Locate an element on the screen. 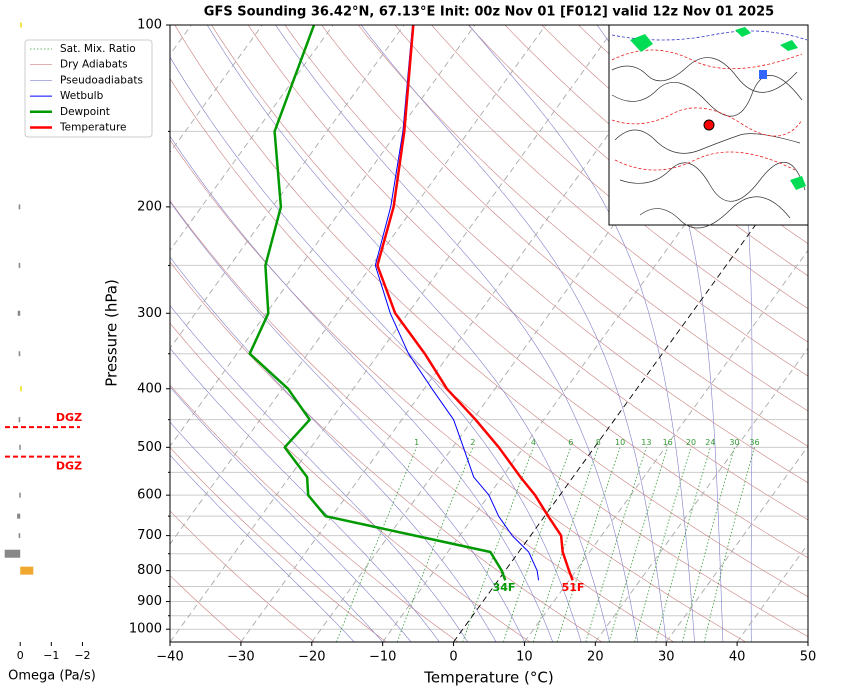 The image size is (845, 690). omega-axis-label: Omega (Pa/s) is located at coordinates (52, 676).